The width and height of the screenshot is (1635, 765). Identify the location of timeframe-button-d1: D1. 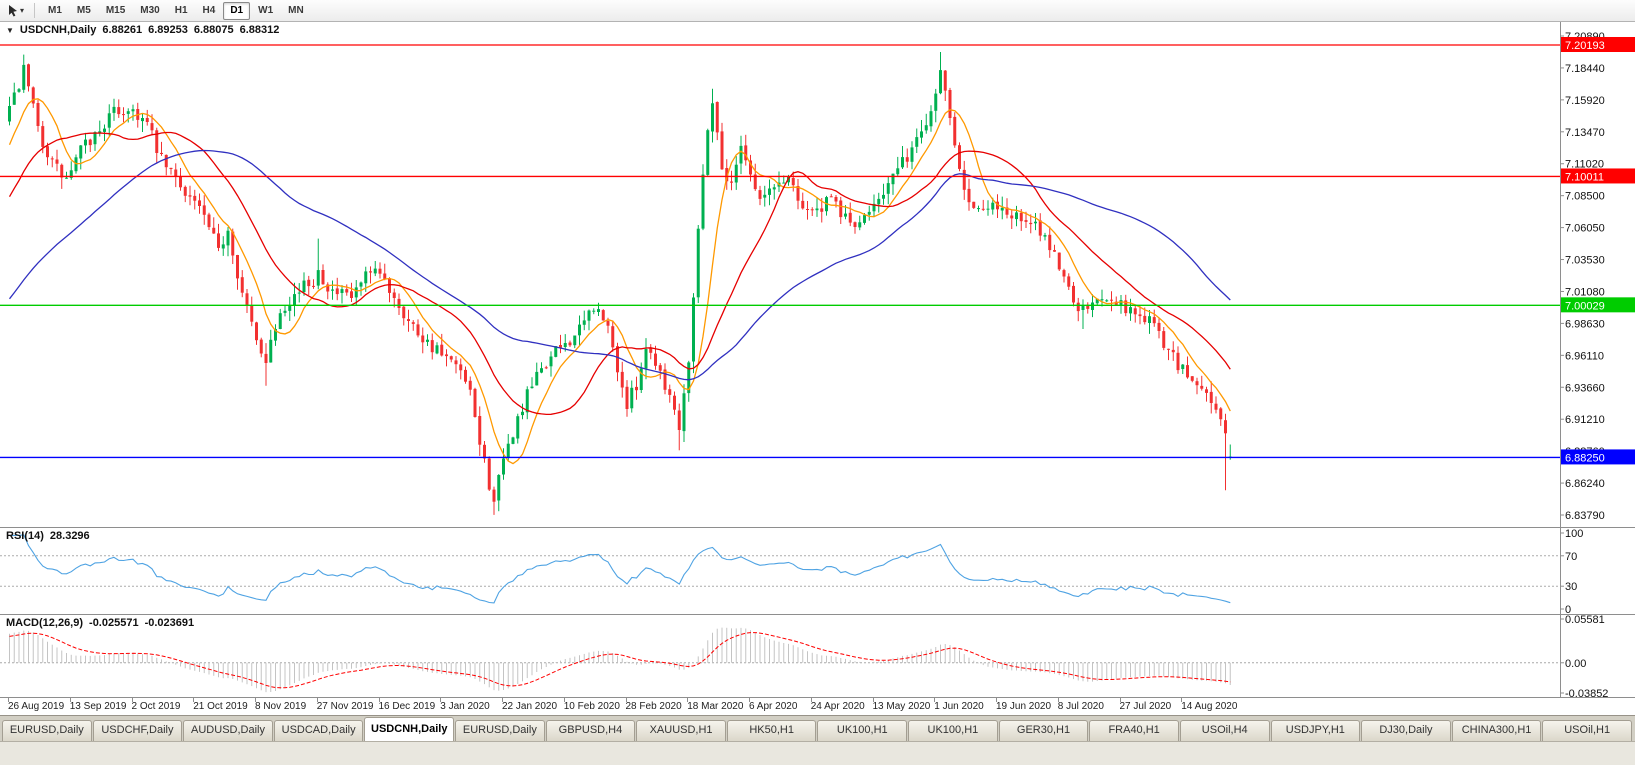
(237, 10).